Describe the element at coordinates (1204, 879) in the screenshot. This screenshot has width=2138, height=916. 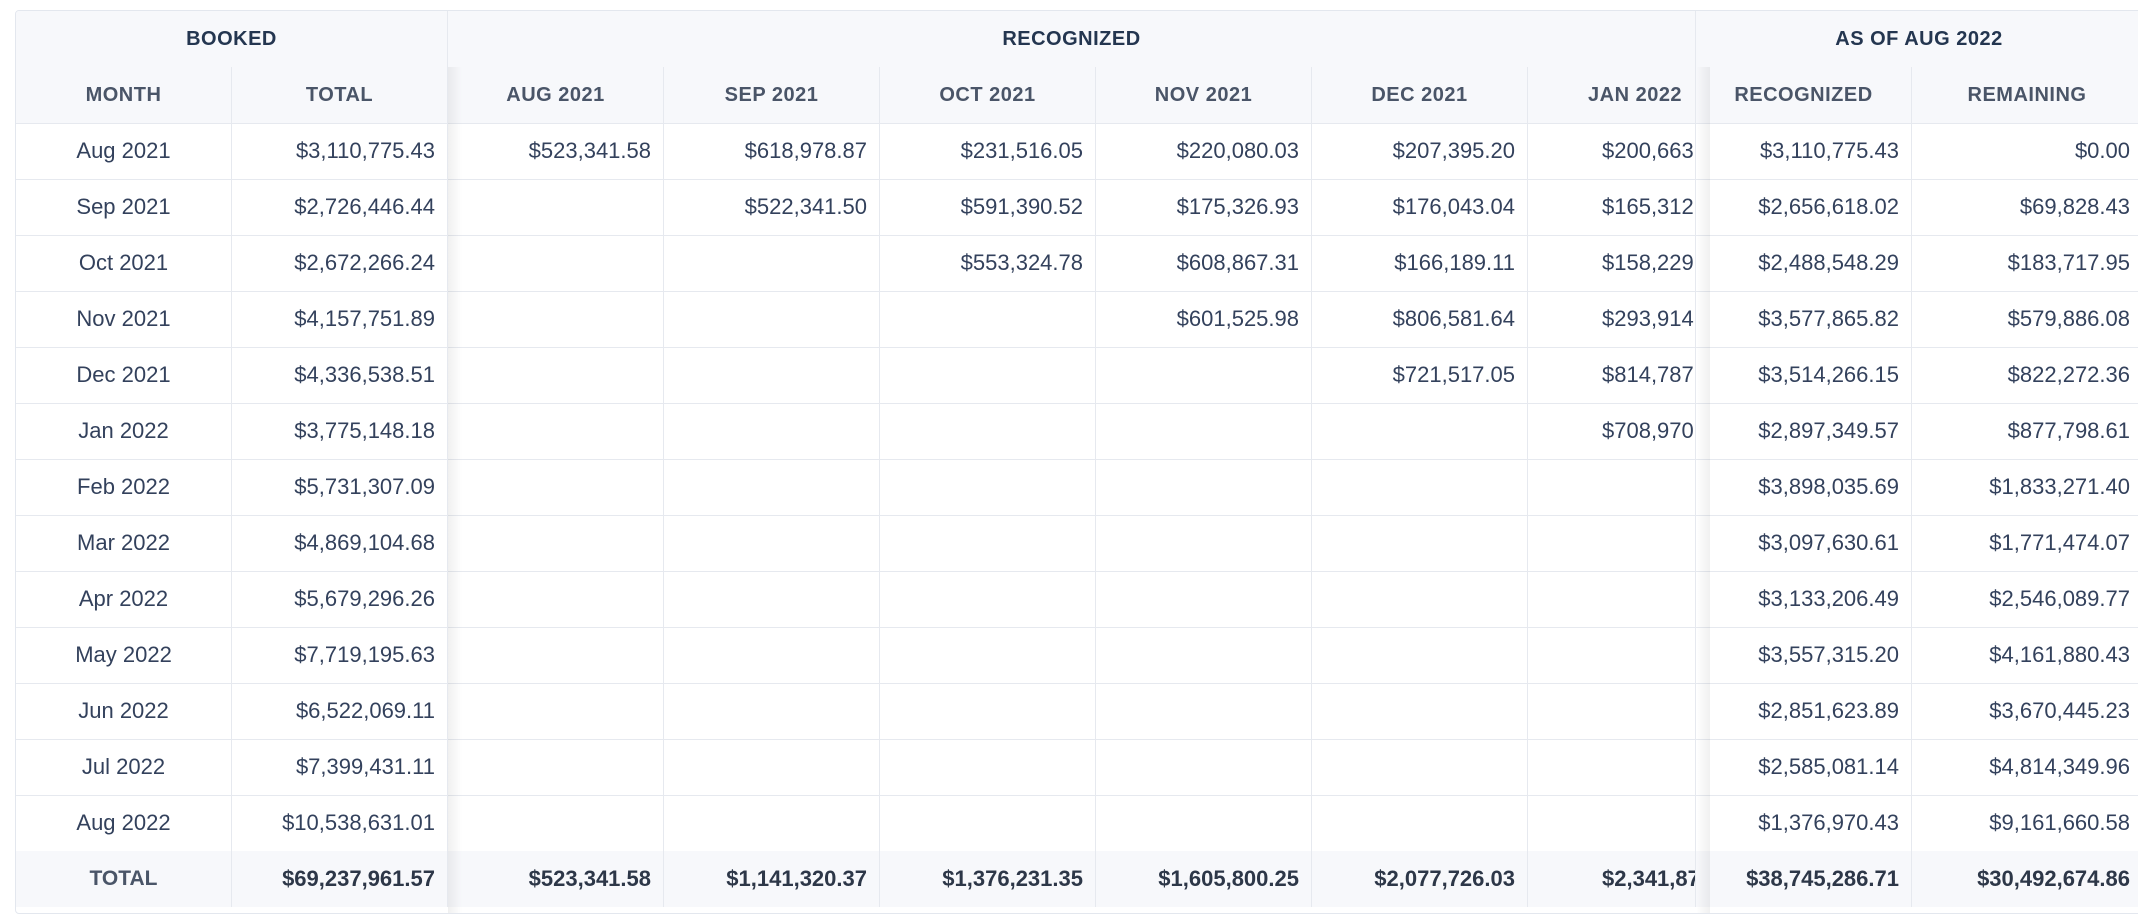
I see `recognized-period-cell: $1,605,800.25` at that location.